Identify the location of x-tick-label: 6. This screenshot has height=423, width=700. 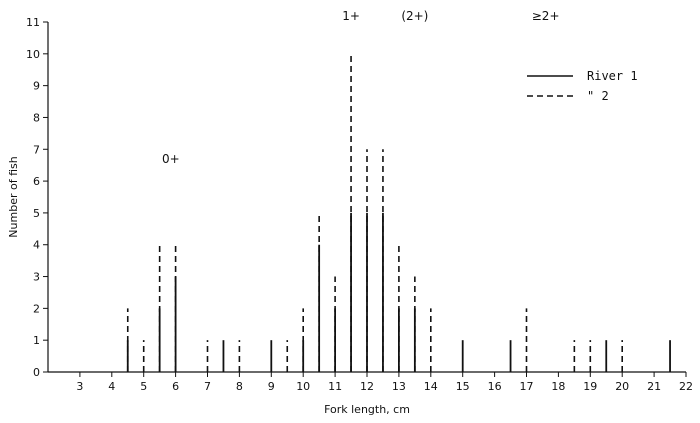
(175, 386).